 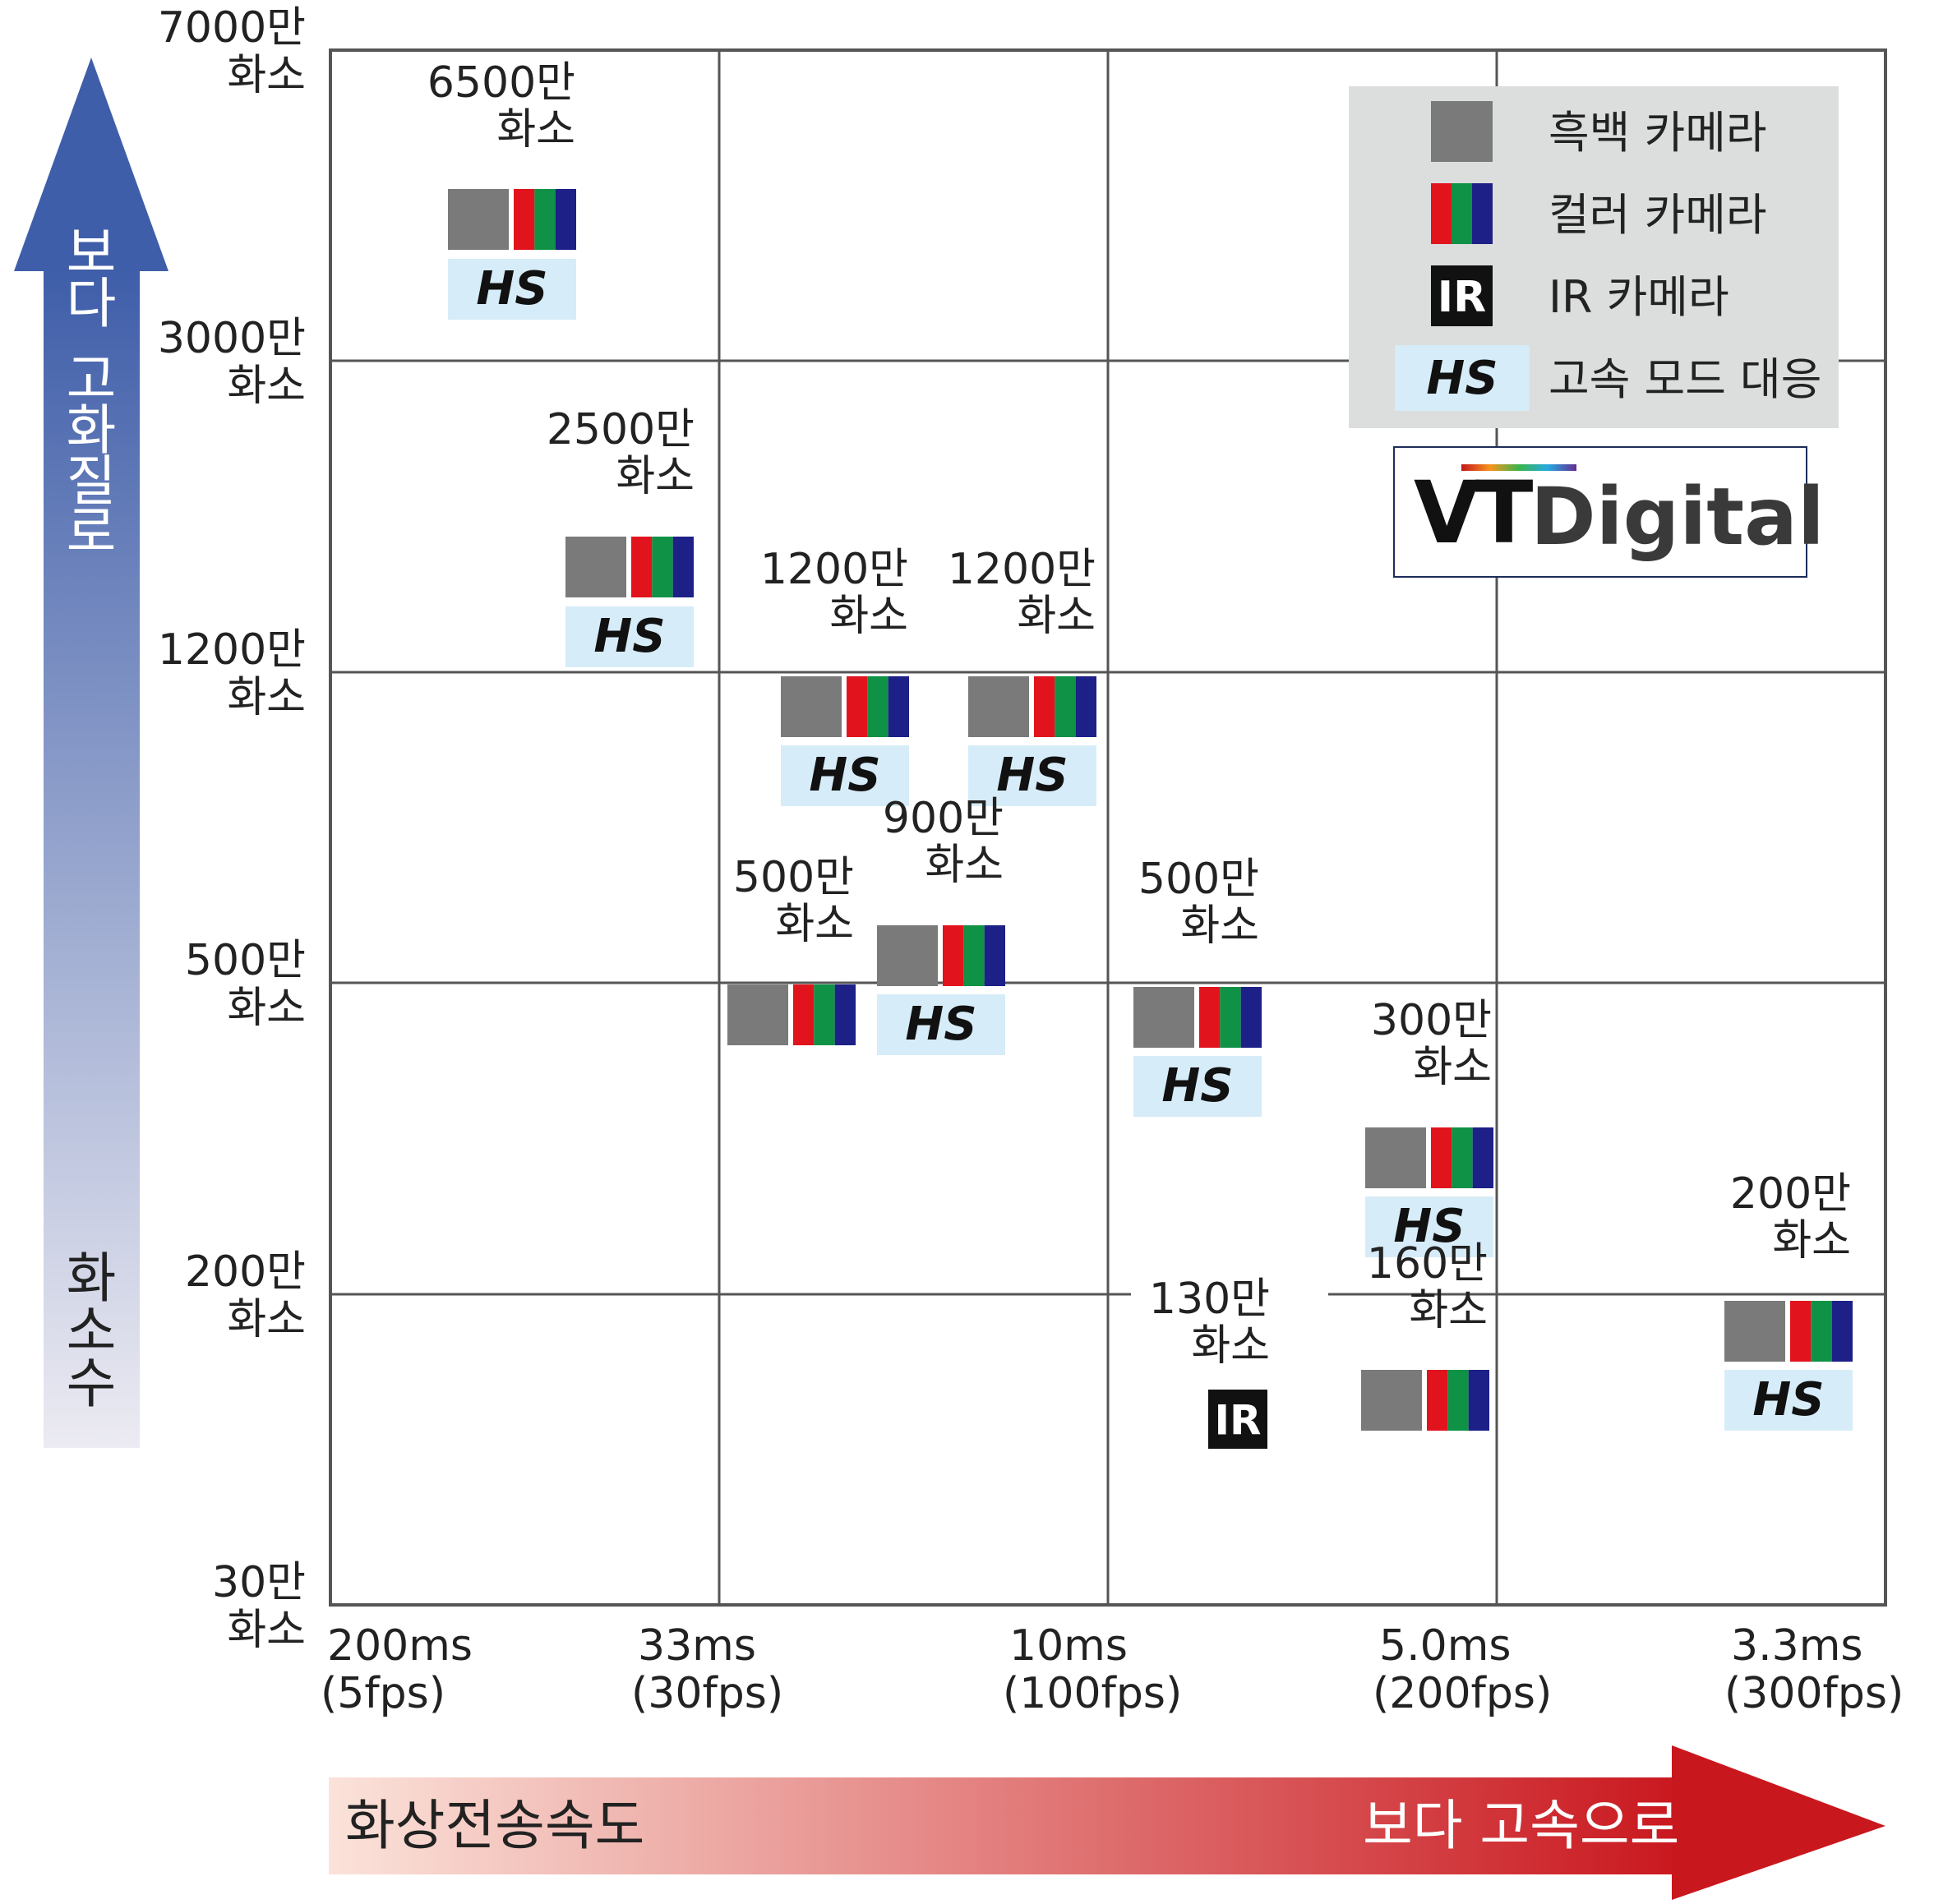 What do you see at coordinates (1791, 1194) in the screenshot?
I see `point-label-pixels: 200만` at bounding box center [1791, 1194].